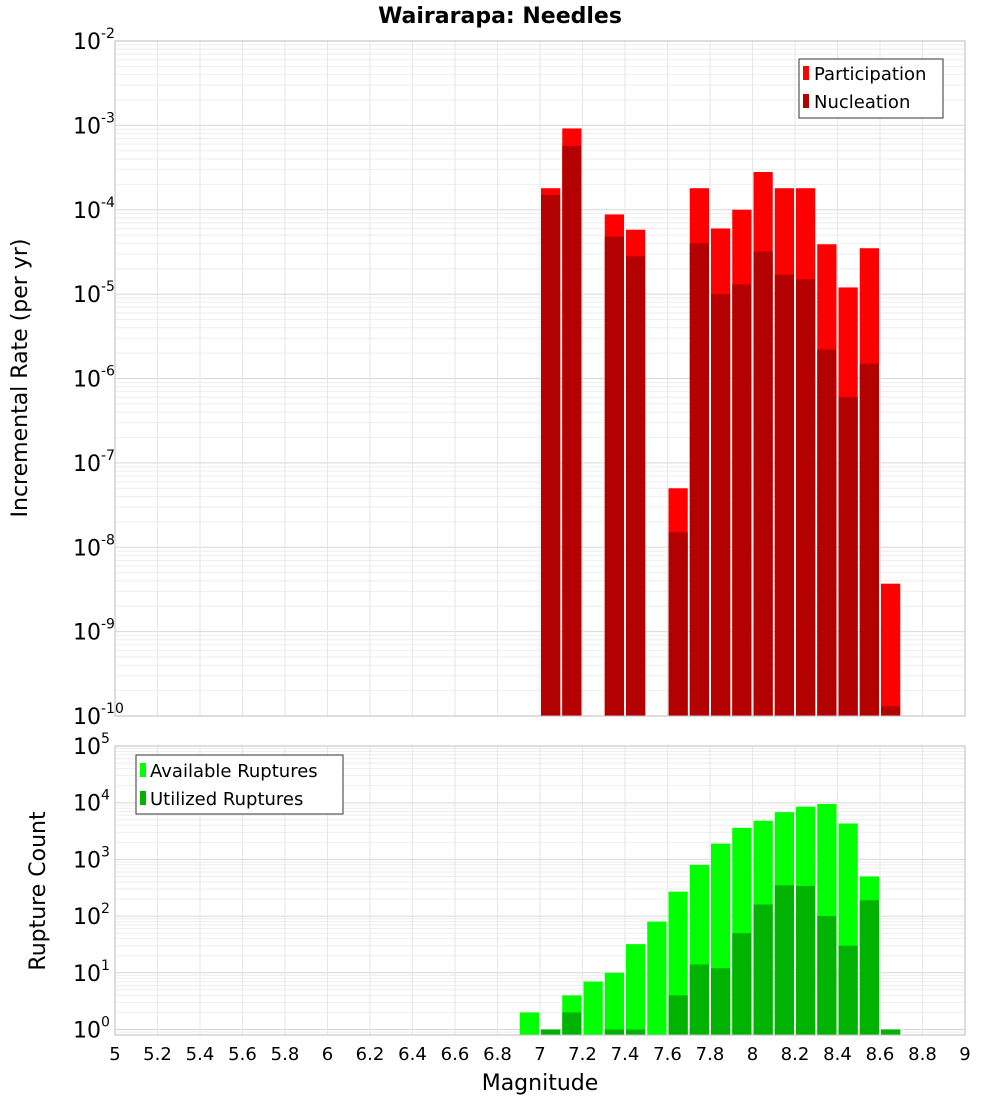  What do you see at coordinates (497, 1054) in the screenshot?
I see `x-tick-label: 6.8` at bounding box center [497, 1054].